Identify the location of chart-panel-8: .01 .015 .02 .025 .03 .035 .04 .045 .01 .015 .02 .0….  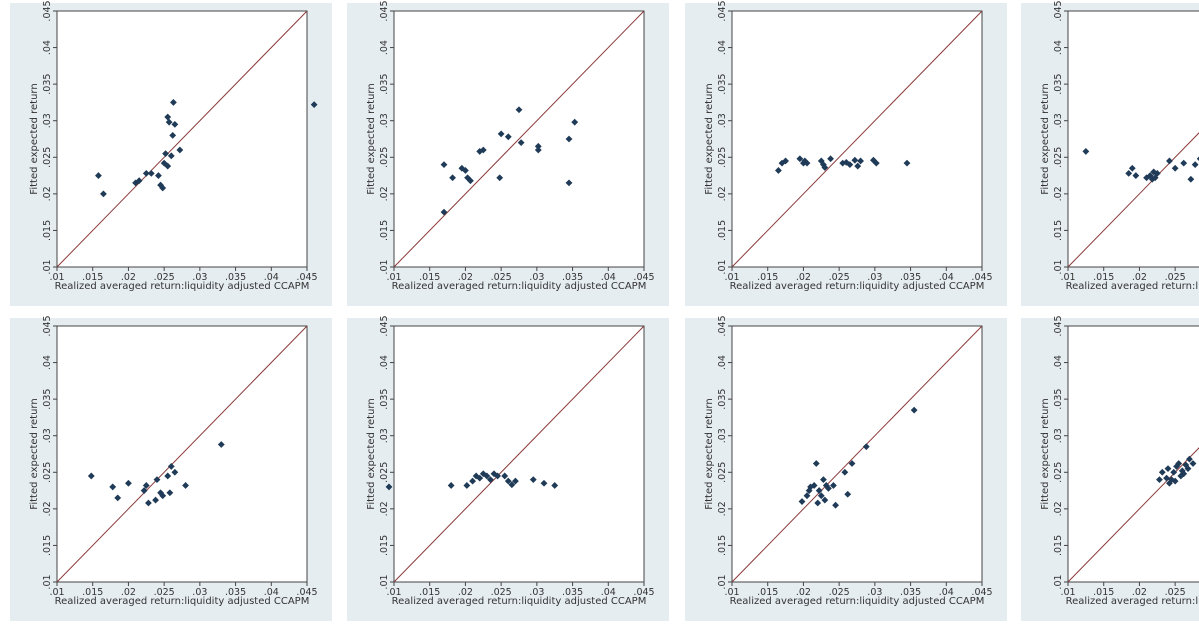
(1110, 468).